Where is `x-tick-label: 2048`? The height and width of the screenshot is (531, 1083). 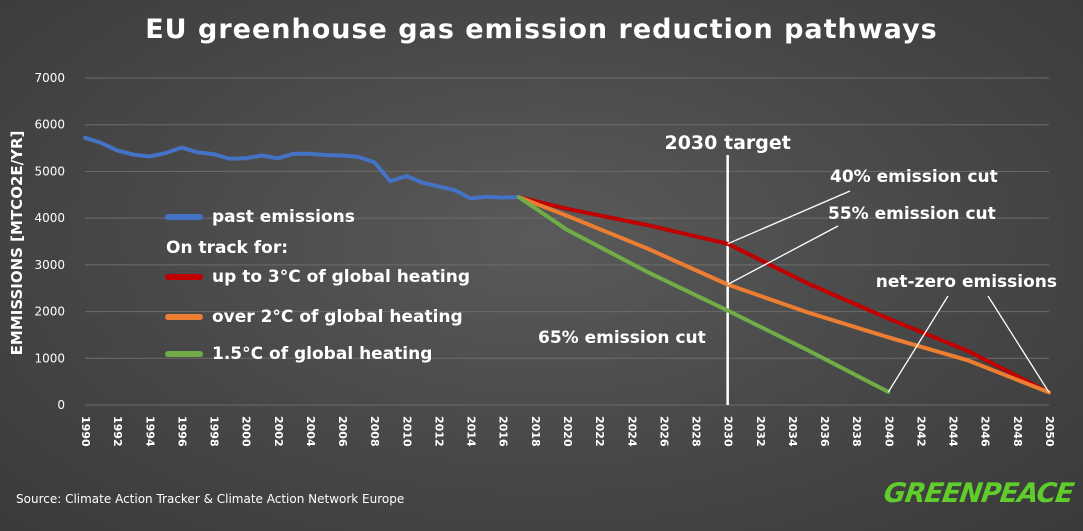
x-tick-label: 2048 is located at coordinates (1017, 431).